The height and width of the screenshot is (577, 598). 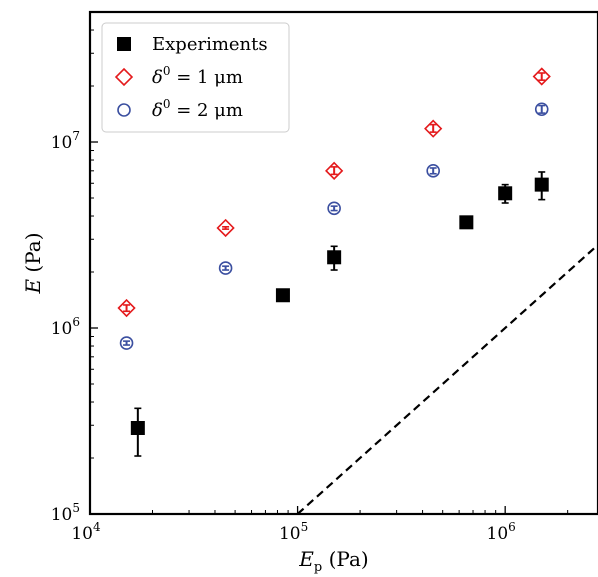 I want to click on x-axis-label-unit: (Pa), so click(x=345, y=559).